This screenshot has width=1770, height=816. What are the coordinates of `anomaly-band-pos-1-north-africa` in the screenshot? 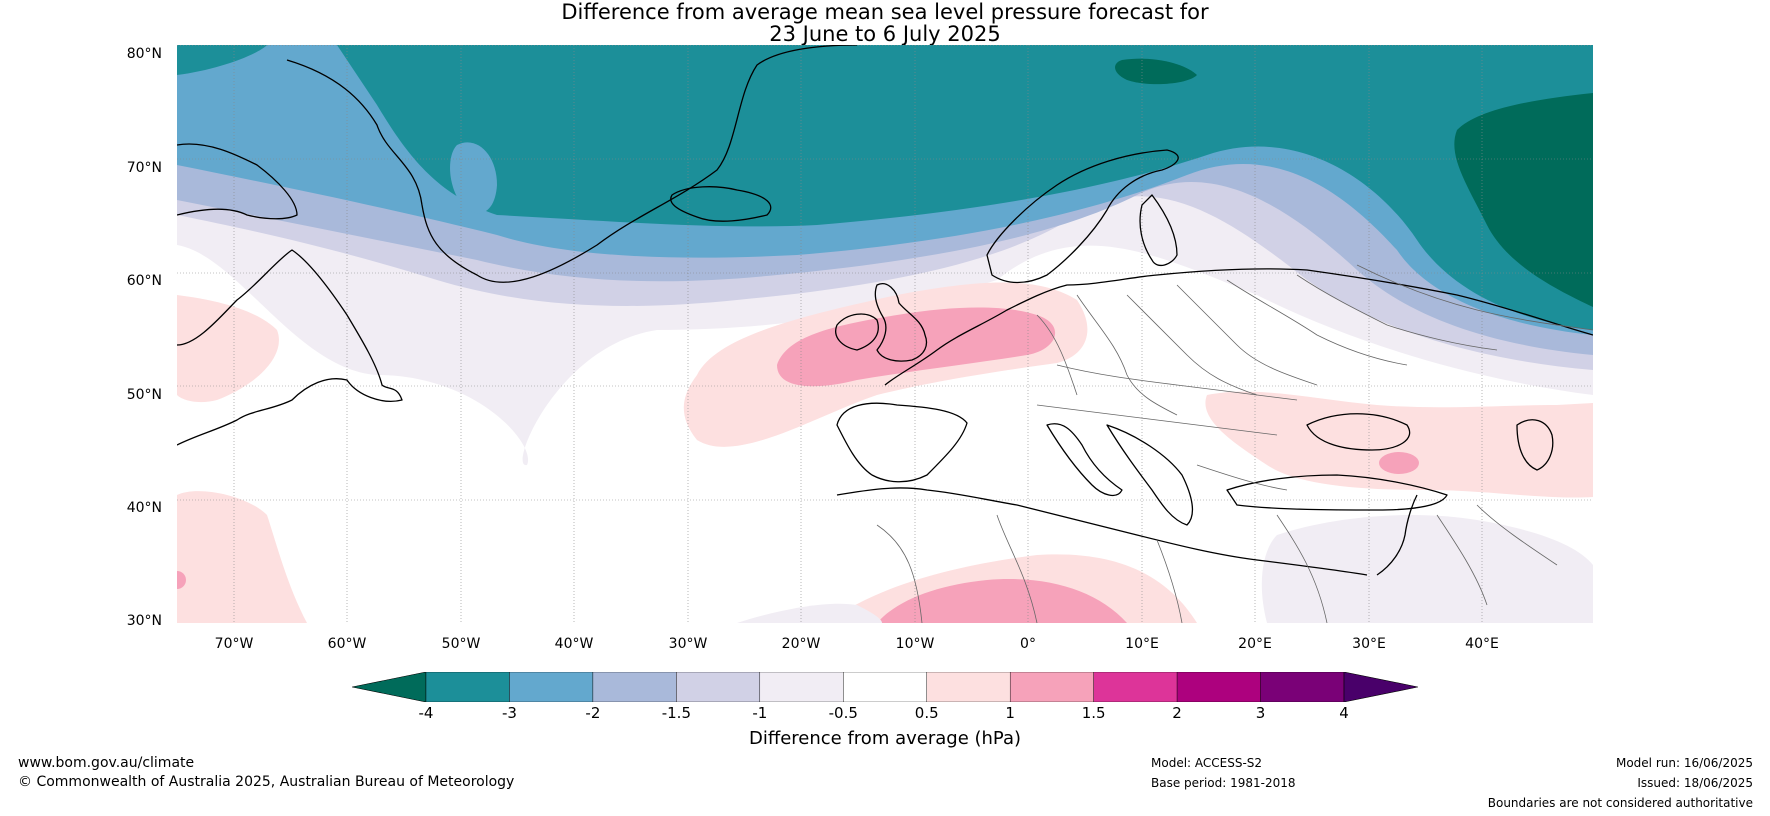 It's located at (1002, 601).